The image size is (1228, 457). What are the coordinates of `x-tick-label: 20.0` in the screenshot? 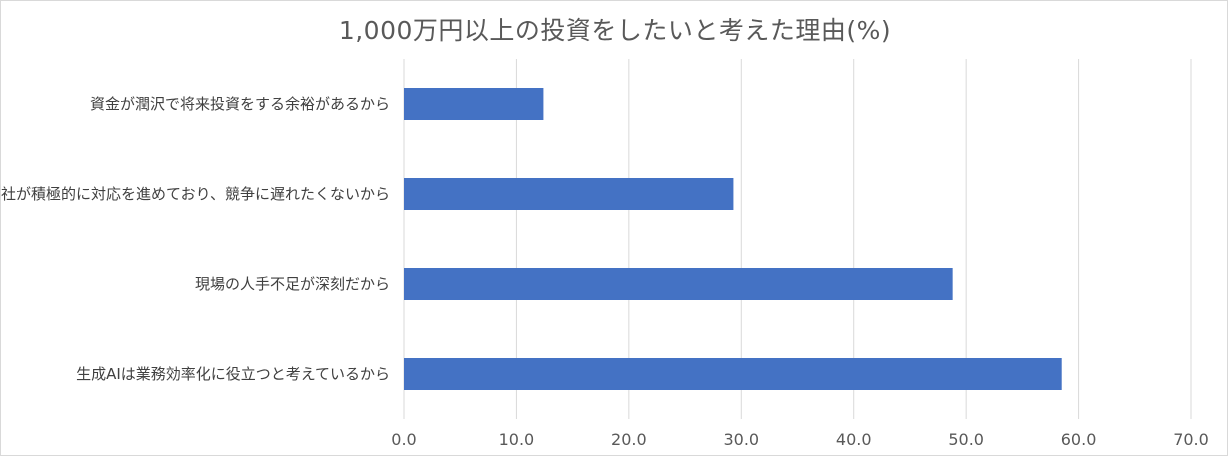 It's located at (629, 439).